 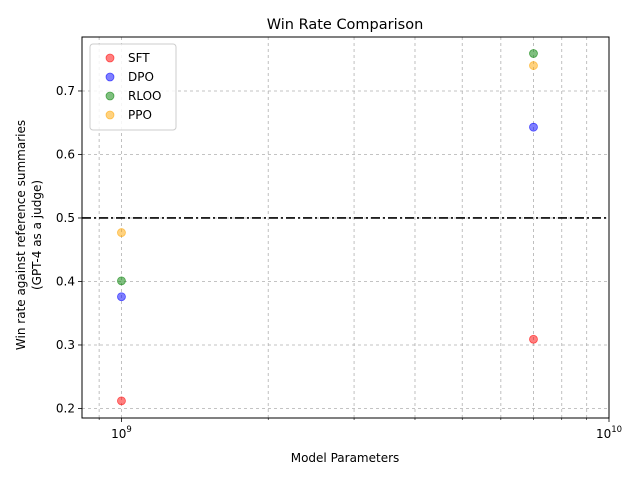 I want to click on y-tick-label: 0.6, so click(x=65, y=154).